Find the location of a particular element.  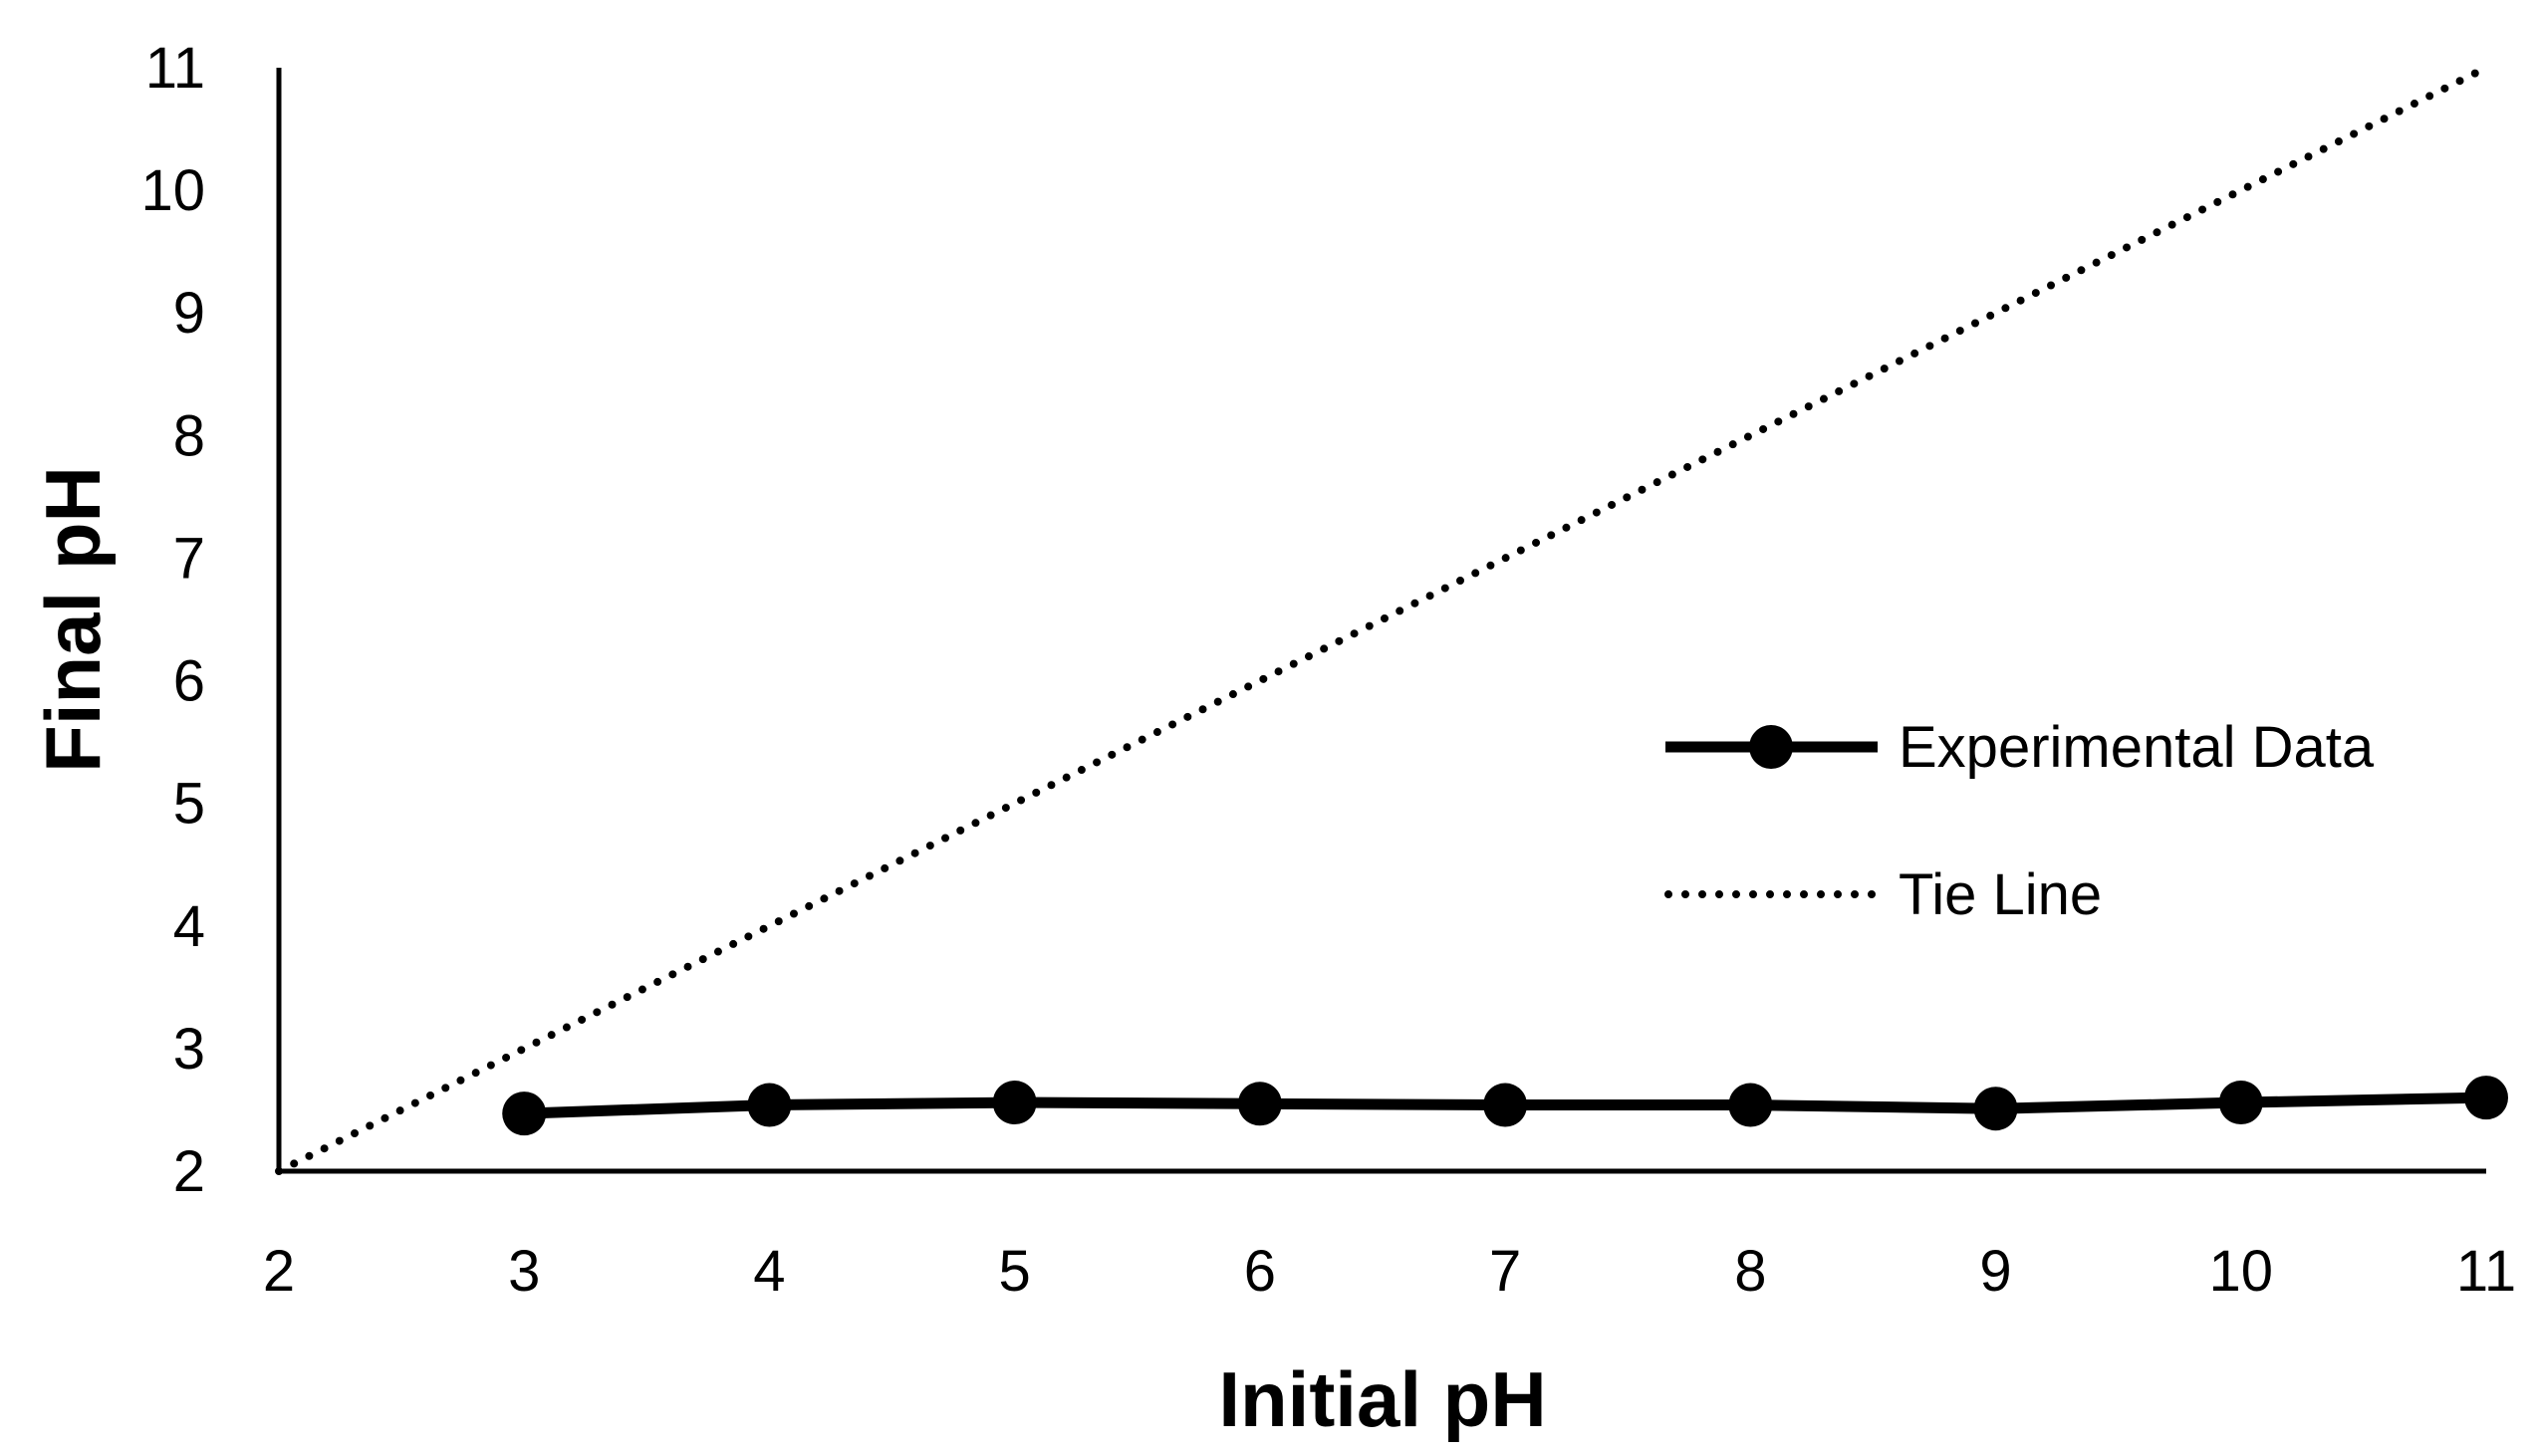

legend-label: Experimental Data is located at coordinates (2137, 747).